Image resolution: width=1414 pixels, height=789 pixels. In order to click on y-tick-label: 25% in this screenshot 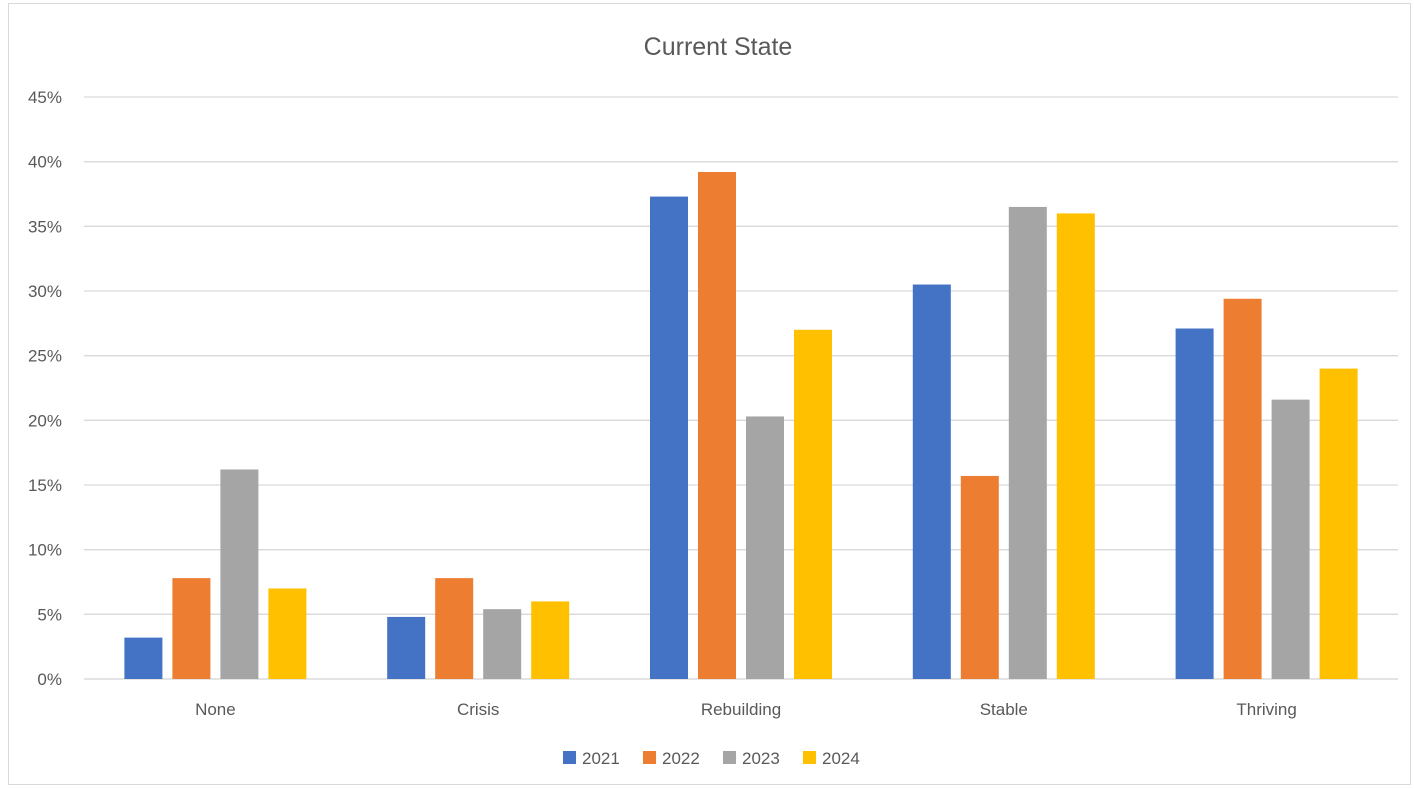, I will do `click(45, 356)`.